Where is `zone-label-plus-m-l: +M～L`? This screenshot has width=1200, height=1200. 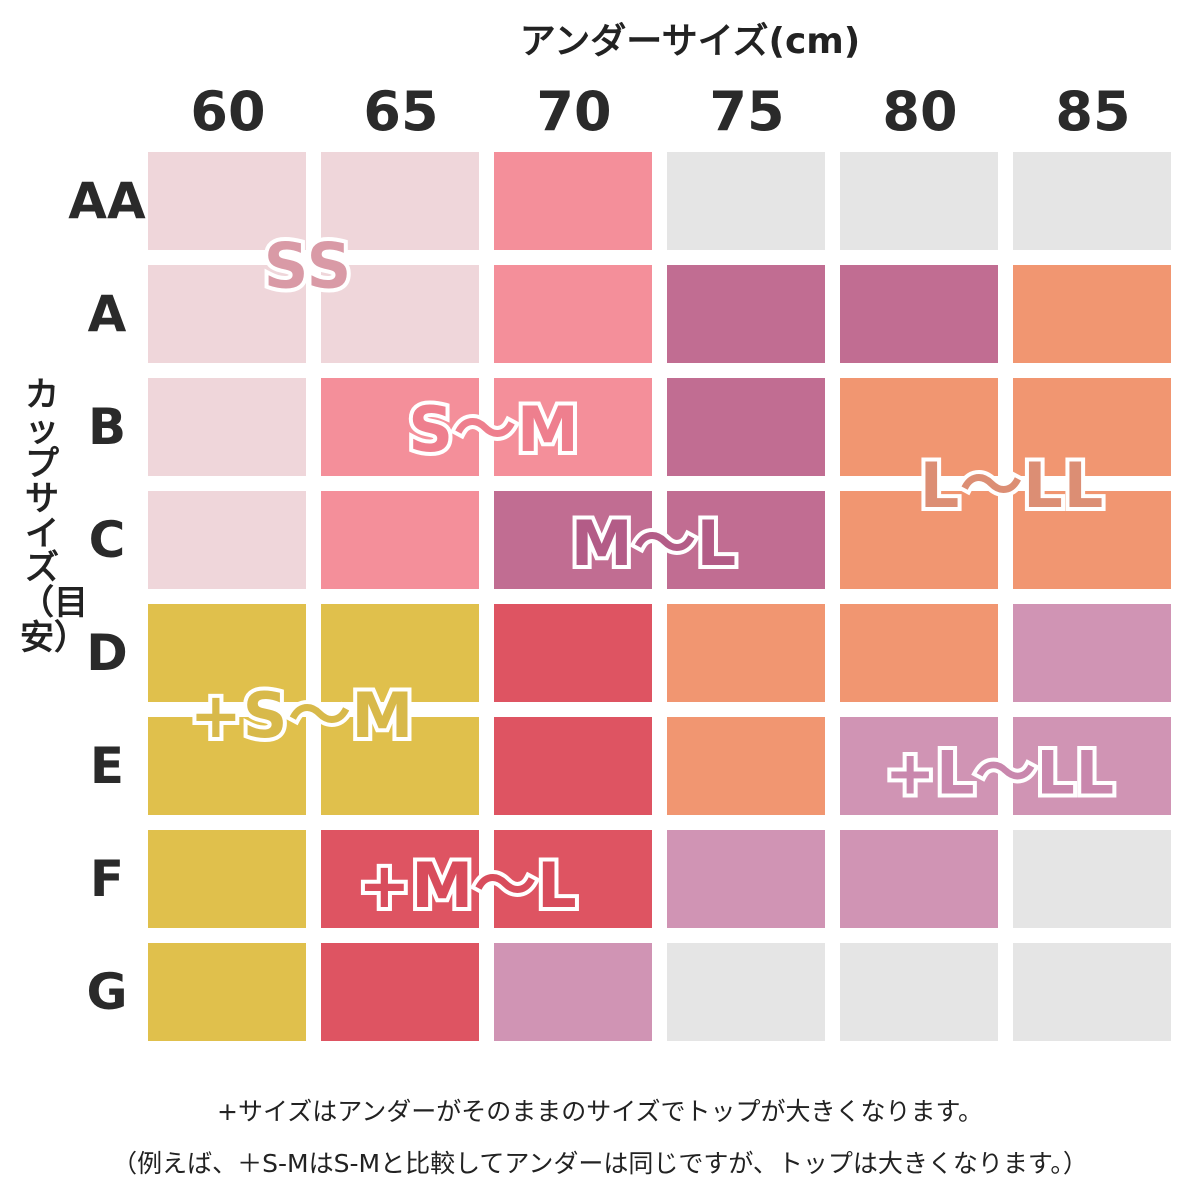 zone-label-plus-m-l: +M～L is located at coordinates (467, 885).